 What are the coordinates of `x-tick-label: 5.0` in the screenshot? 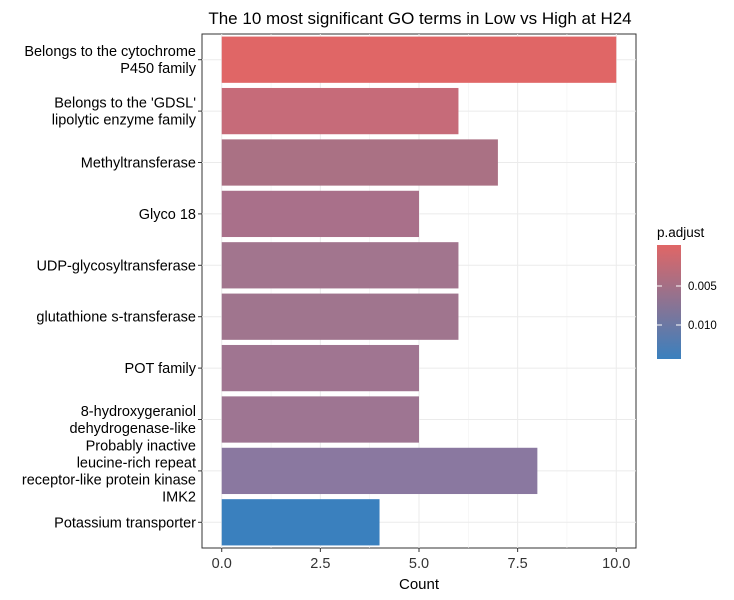 It's located at (419, 564).